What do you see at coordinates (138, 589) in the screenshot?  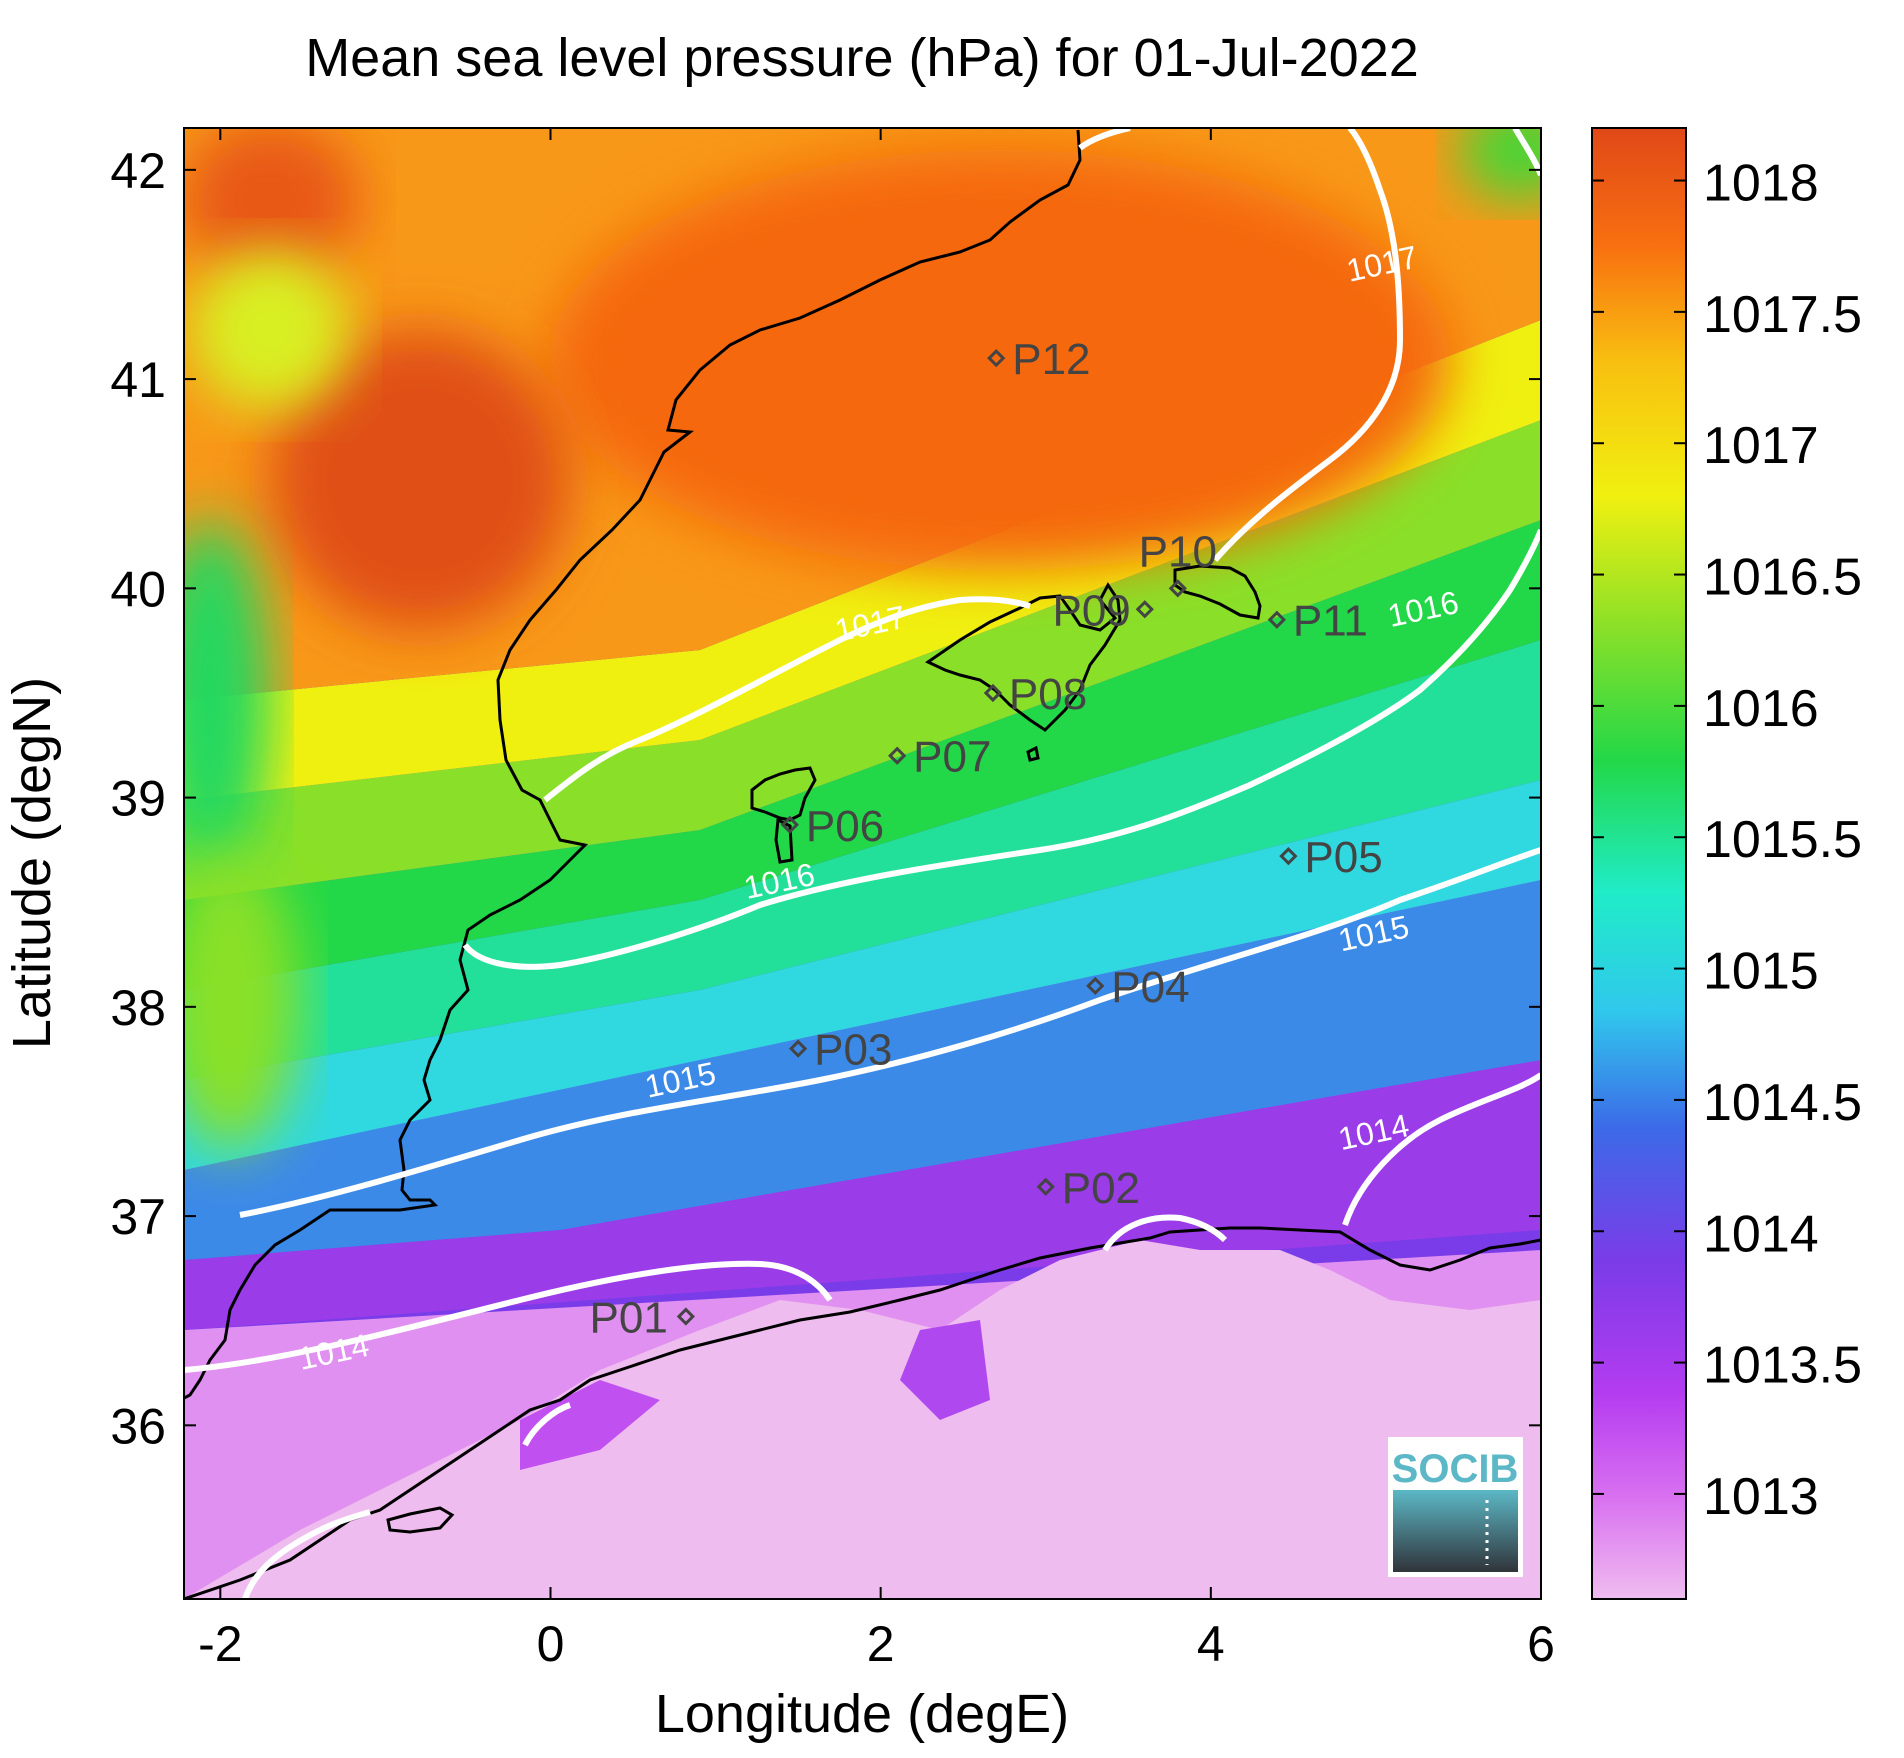 I see `y-tick-label: 40` at bounding box center [138, 589].